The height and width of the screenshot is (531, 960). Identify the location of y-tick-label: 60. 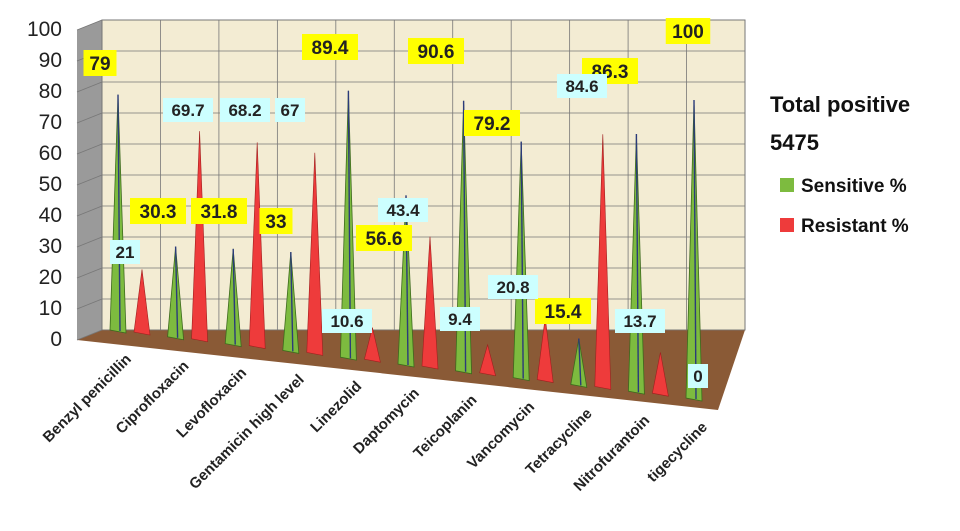
(50, 153).